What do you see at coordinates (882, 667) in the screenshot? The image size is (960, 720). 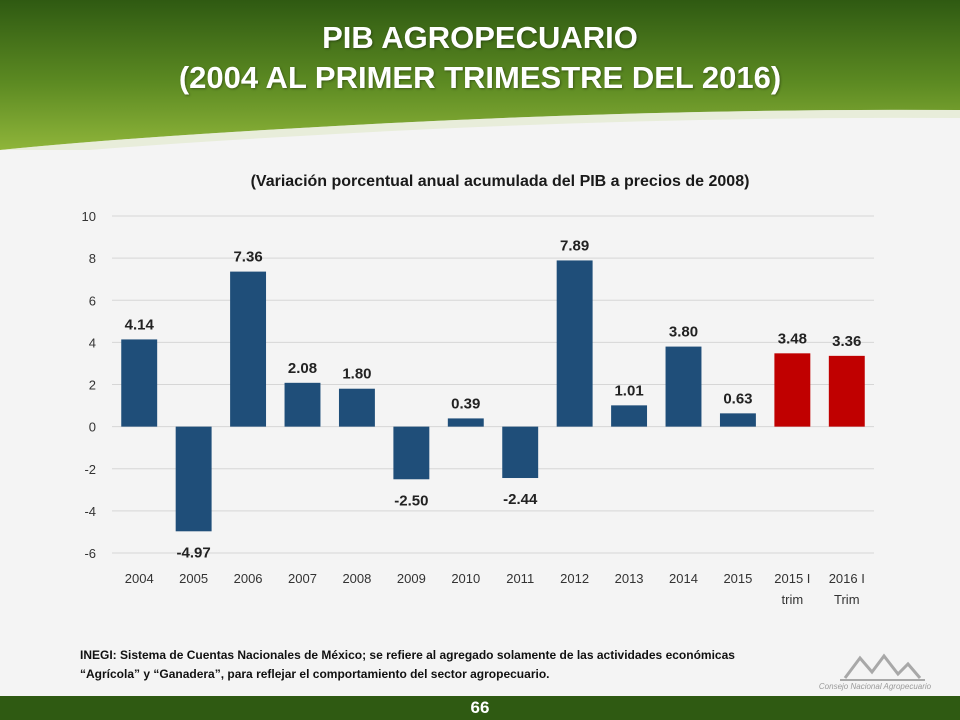 I see `mountain-peaks-logo-icon` at bounding box center [882, 667].